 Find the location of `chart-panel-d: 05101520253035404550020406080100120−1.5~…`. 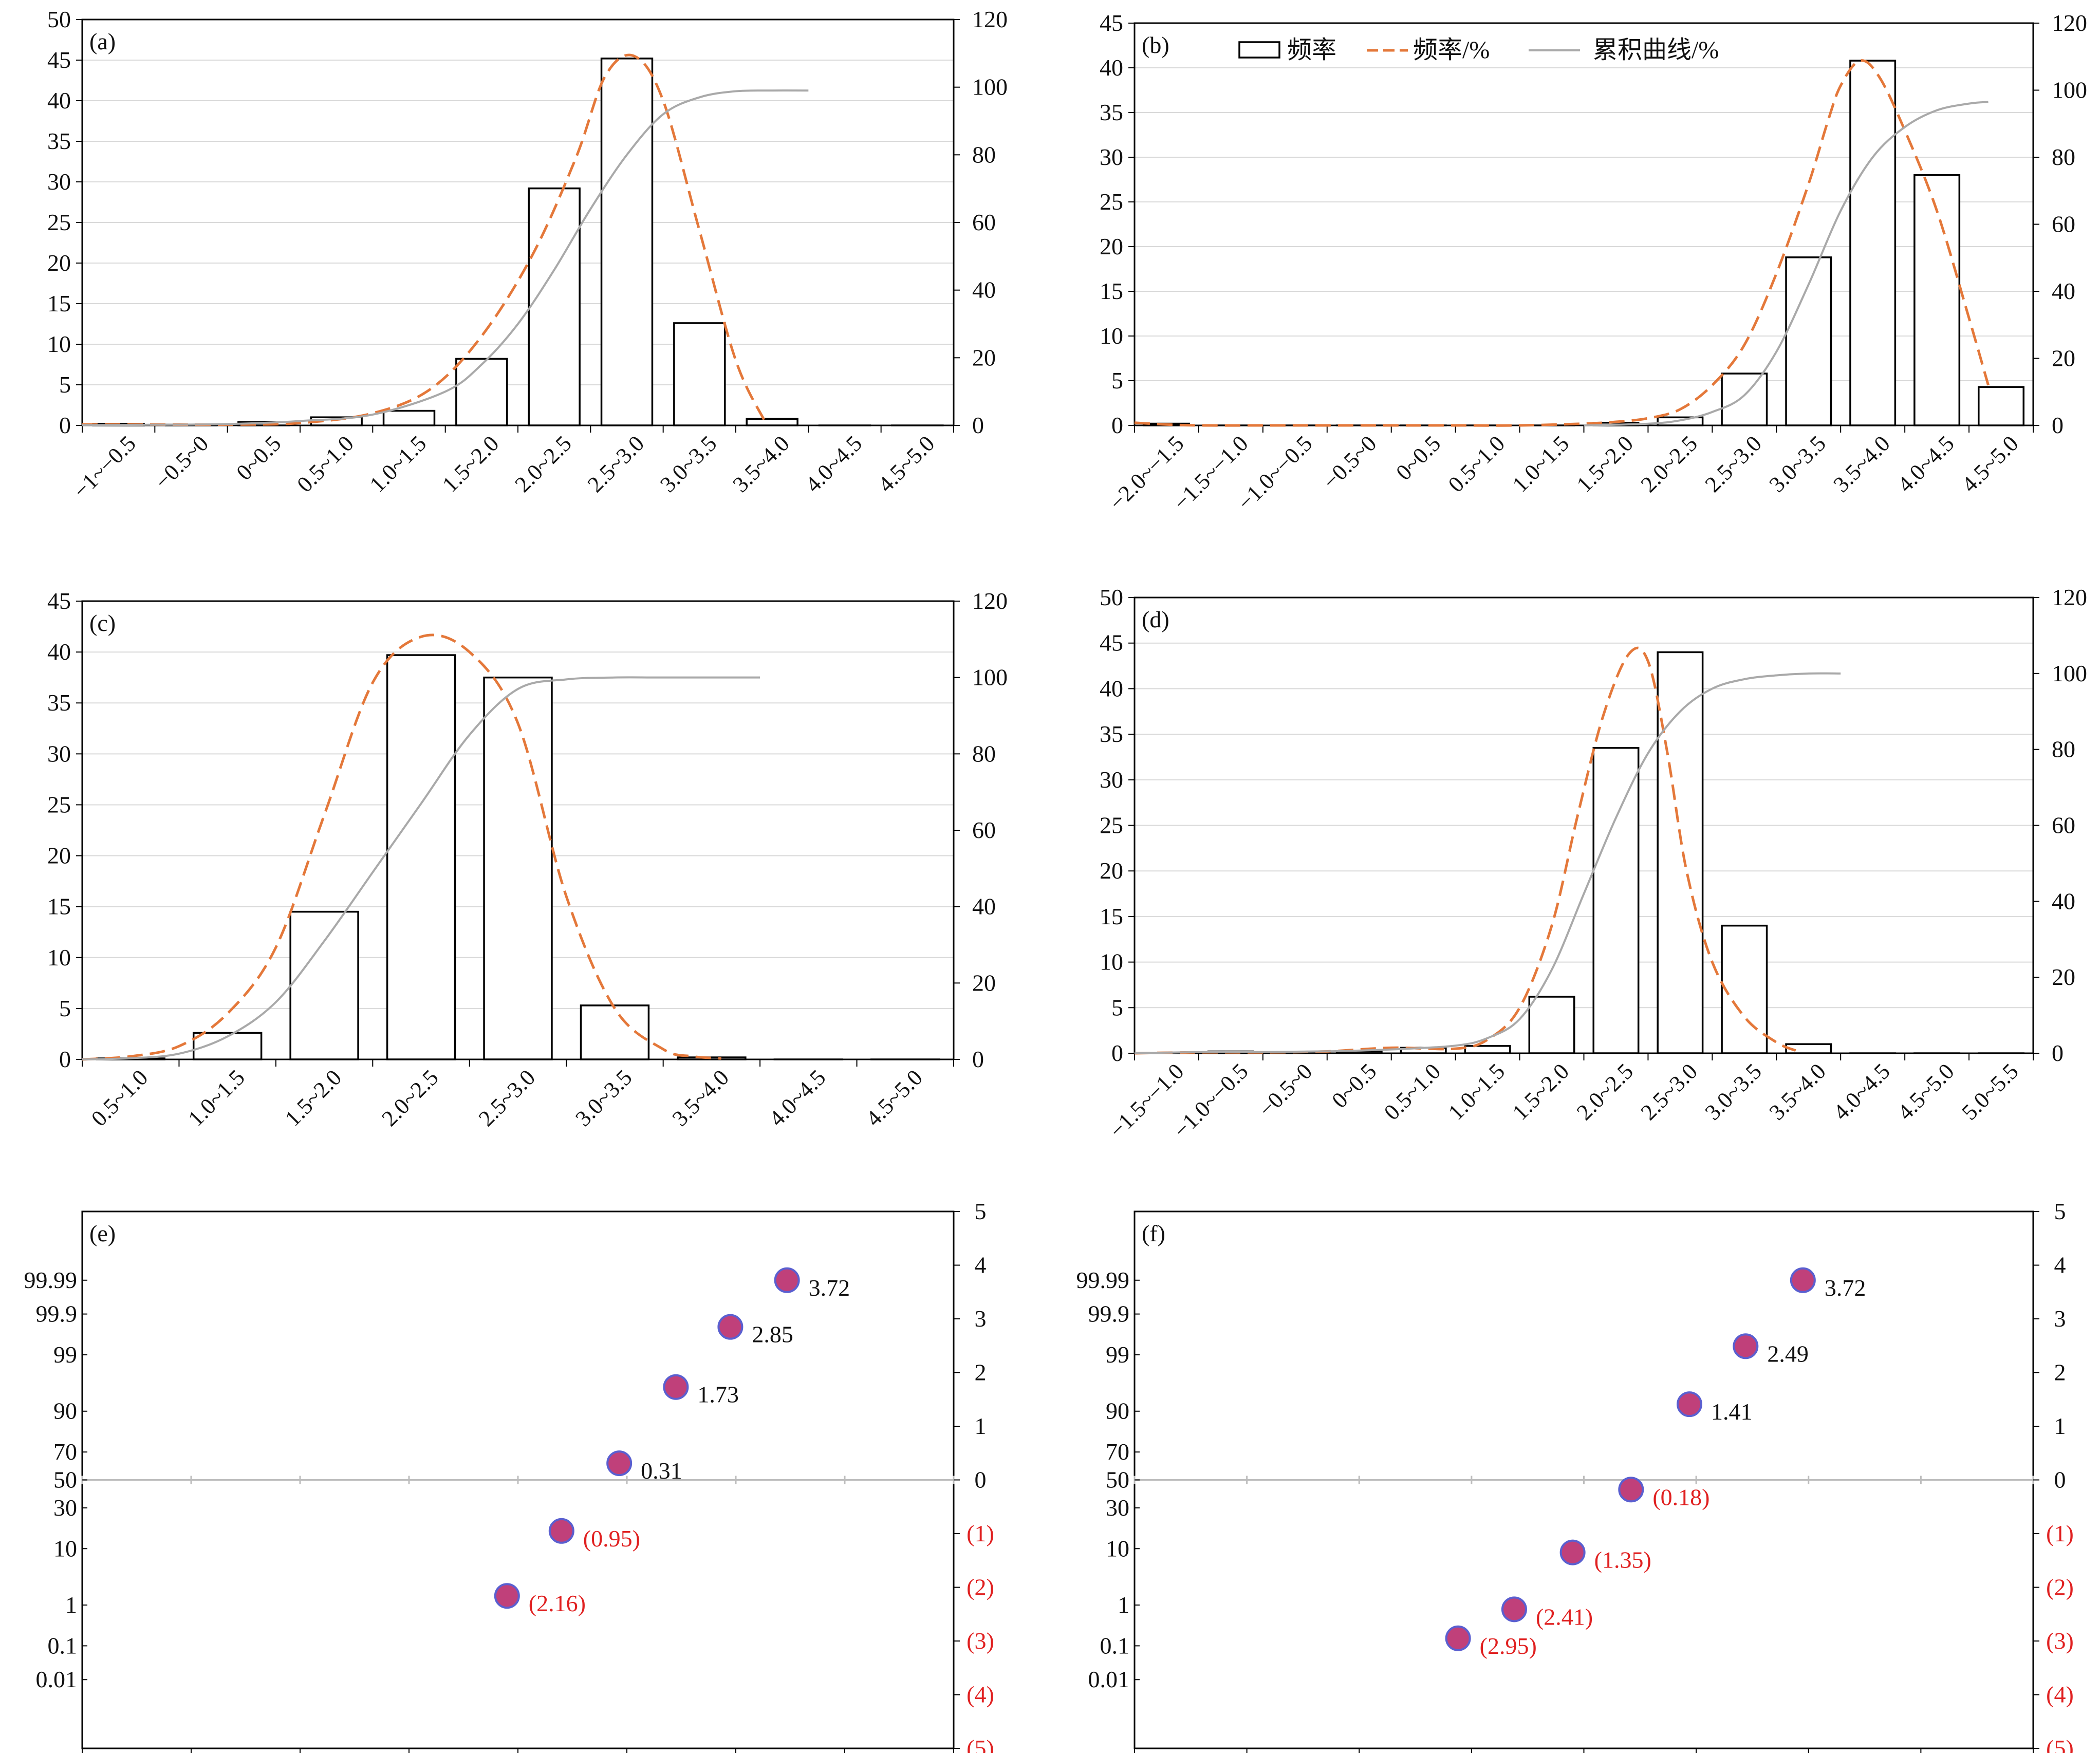

chart-panel-d: 05101520253035404550020406080100120−1.5~… is located at coordinates (1593, 864).